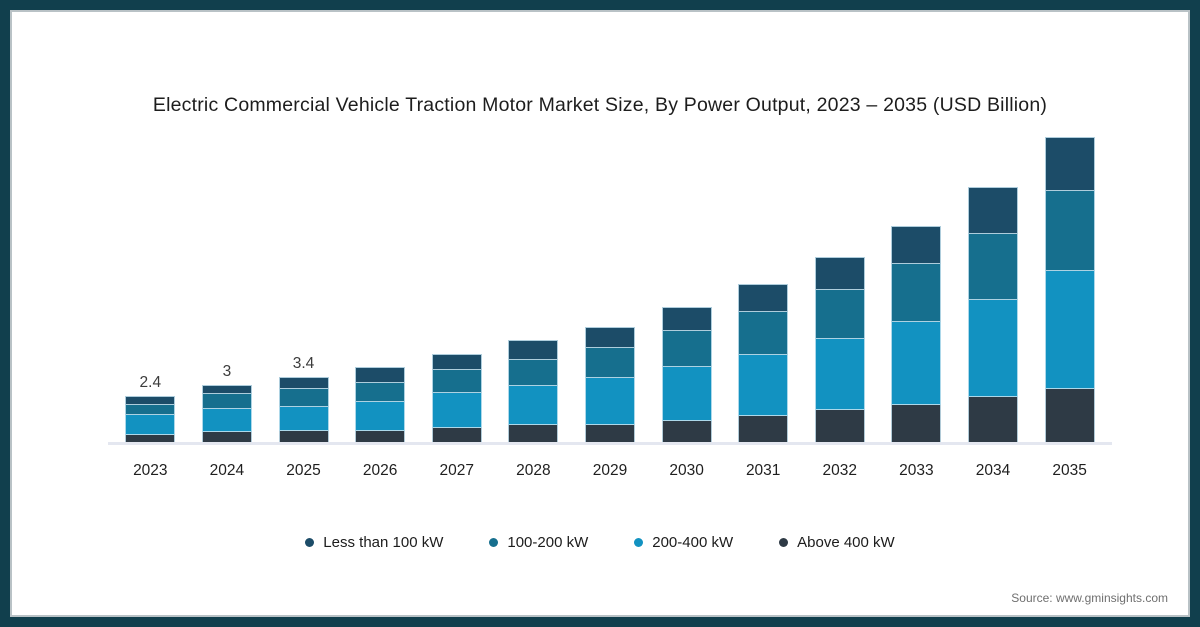  Describe the element at coordinates (533, 284) in the screenshot. I see `bar-column-2028` at that location.